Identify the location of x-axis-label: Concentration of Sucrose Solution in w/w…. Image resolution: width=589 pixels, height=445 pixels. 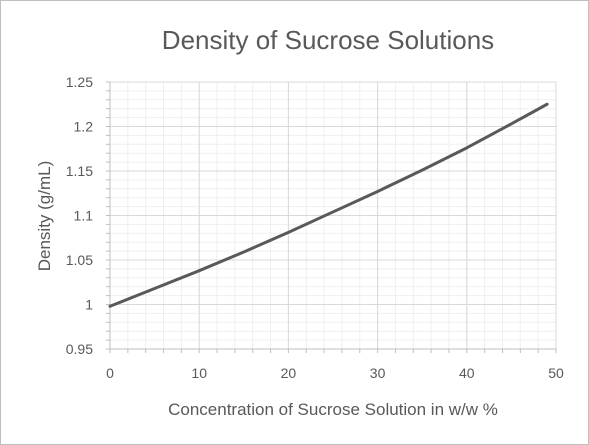
(333, 409).